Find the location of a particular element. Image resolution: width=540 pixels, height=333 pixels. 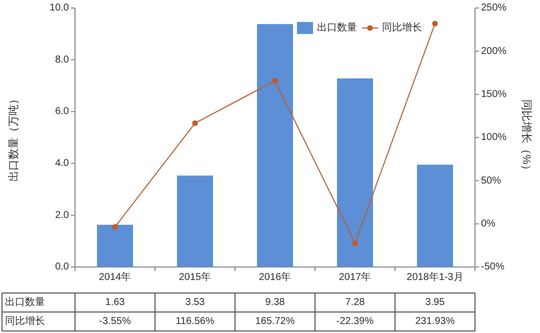

data-label: 1.63 is located at coordinates (115, 302).